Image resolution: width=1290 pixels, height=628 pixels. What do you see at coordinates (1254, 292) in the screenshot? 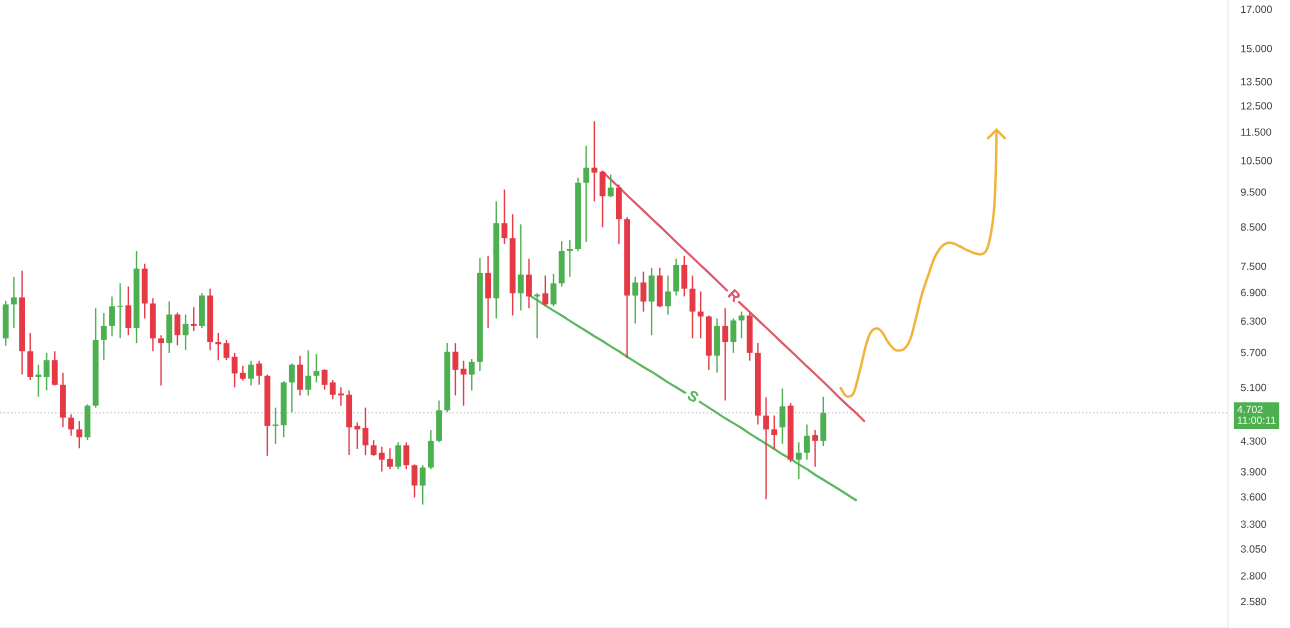
I see `y-tick-label: 6.900` at bounding box center [1254, 292].